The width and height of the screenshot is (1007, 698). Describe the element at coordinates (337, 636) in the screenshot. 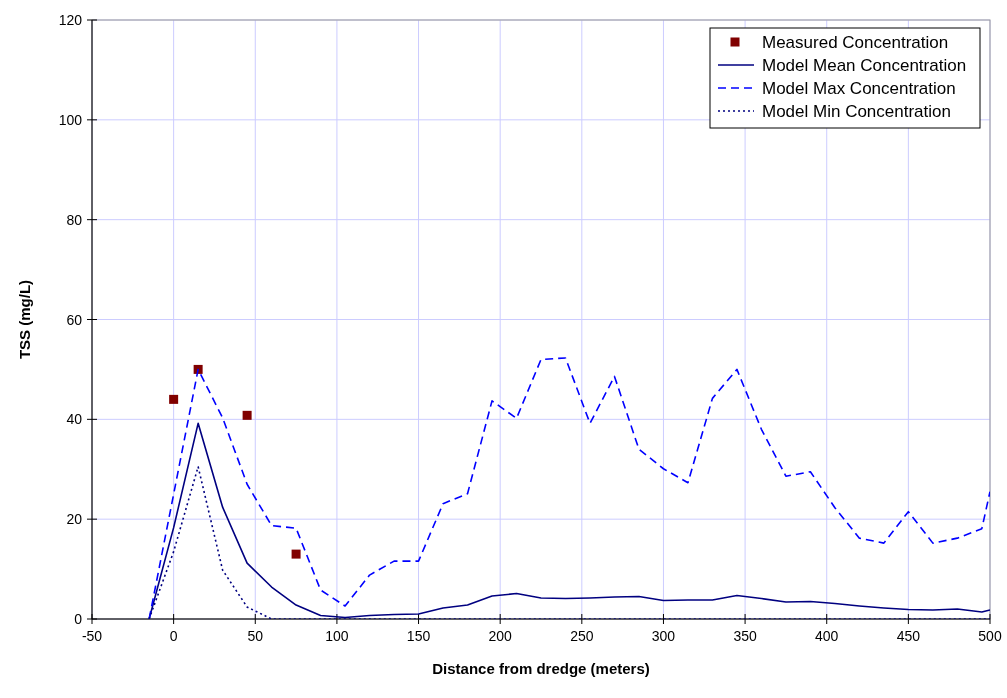

I see `x-tick-label: 100` at that location.